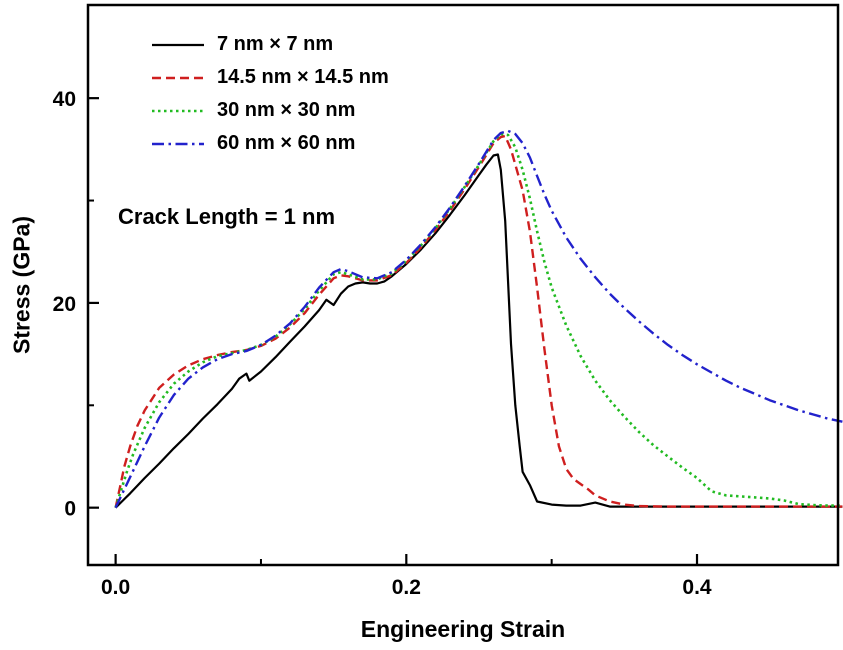 The width and height of the screenshot is (843, 650). What do you see at coordinates (227, 216) in the screenshot?
I see `crack-length-annotation: Crack Length = 1 nm` at bounding box center [227, 216].